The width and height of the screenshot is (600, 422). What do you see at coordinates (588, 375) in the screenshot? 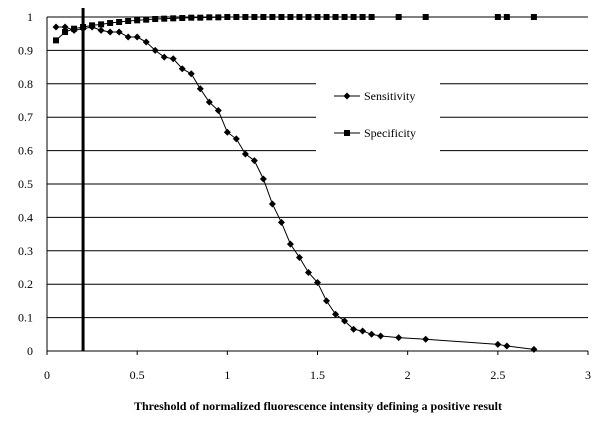
I see `x-tick-label: 3` at bounding box center [588, 375].